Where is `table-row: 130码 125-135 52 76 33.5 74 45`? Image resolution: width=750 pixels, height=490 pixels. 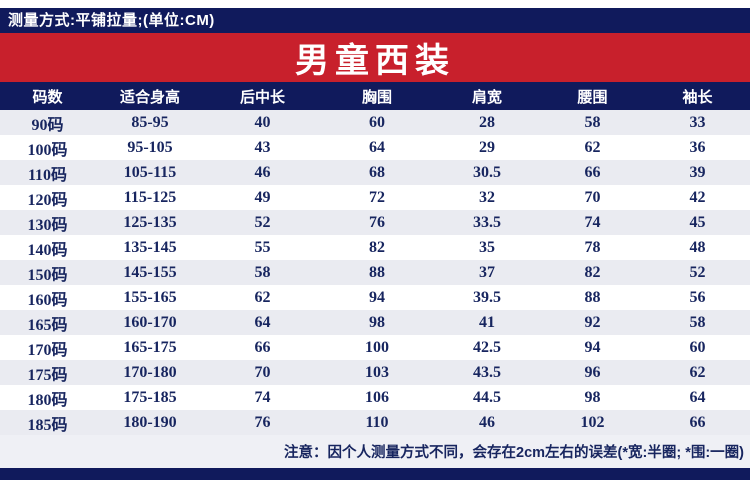 table-row: 130码 125-135 52 76 33.5 74 45 is located at coordinates (375, 222).